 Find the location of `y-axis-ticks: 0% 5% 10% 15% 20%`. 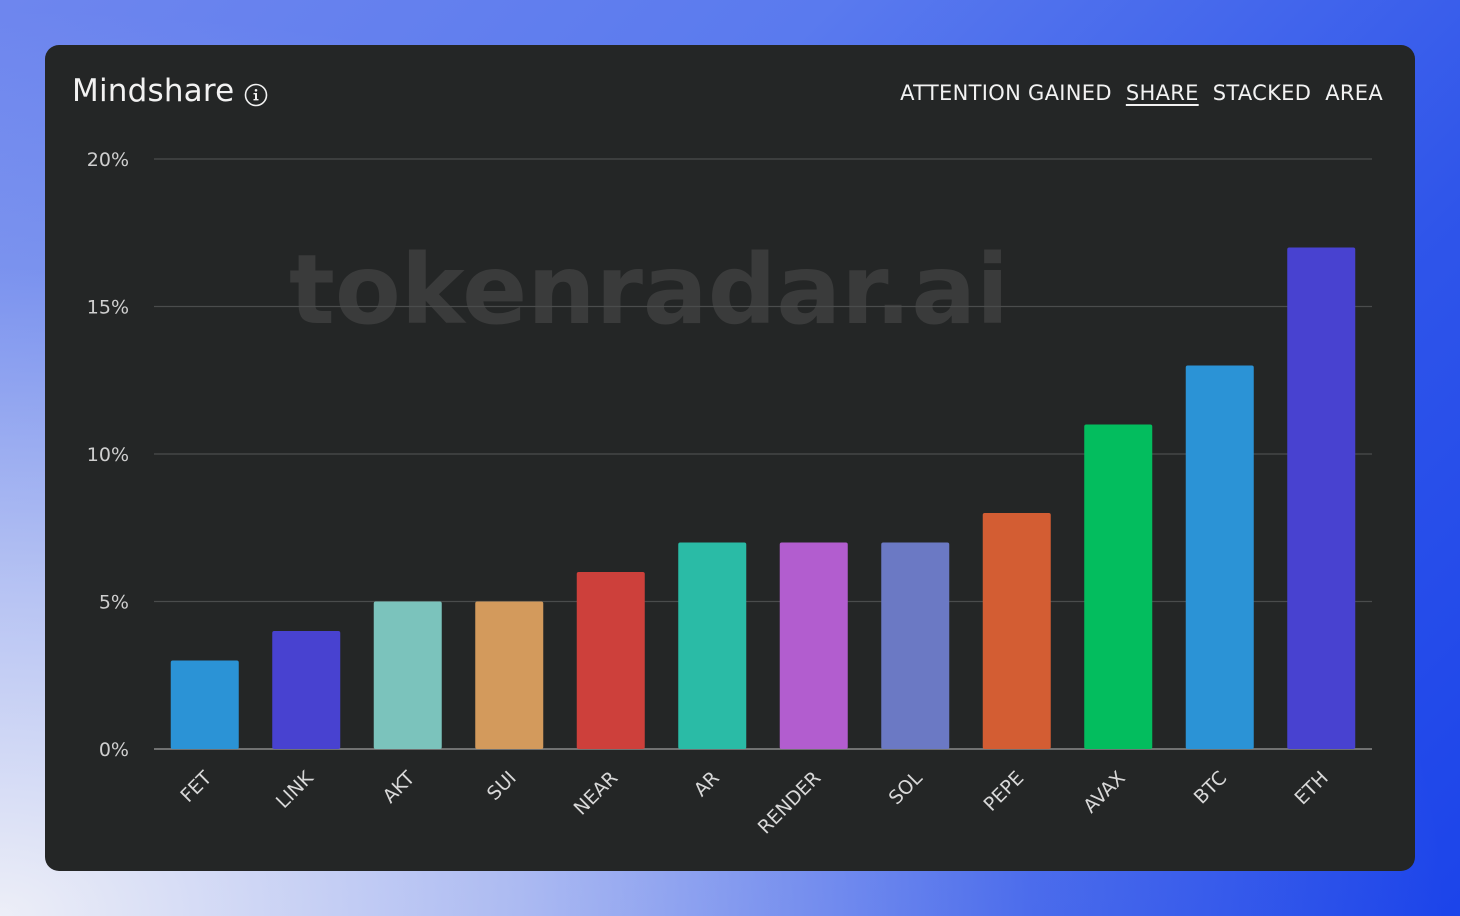

y-axis-ticks: 0% 5% 10% 15% 20% is located at coordinates (108, 455).